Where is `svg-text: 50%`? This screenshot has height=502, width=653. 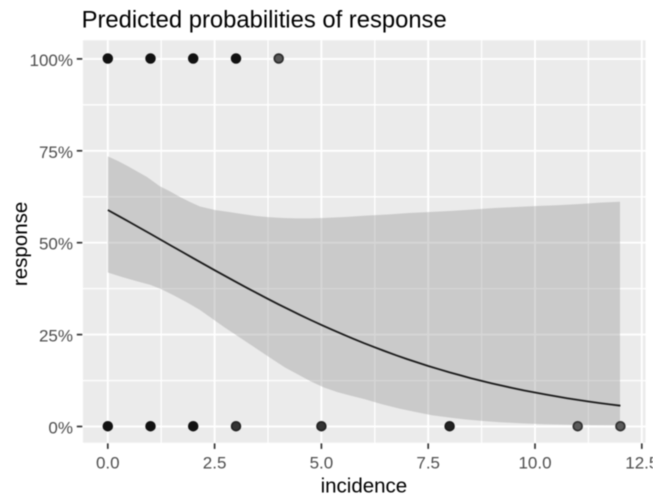
svg-text: 50% is located at coordinates (56, 244).